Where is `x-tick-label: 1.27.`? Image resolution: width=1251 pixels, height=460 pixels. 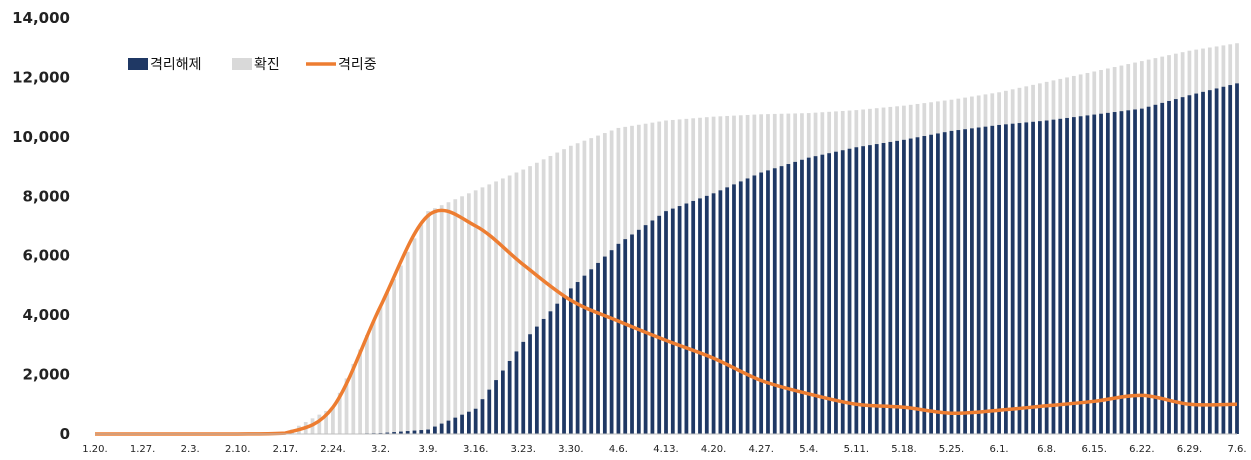
x-tick-label: 1.27. is located at coordinates (142, 449).